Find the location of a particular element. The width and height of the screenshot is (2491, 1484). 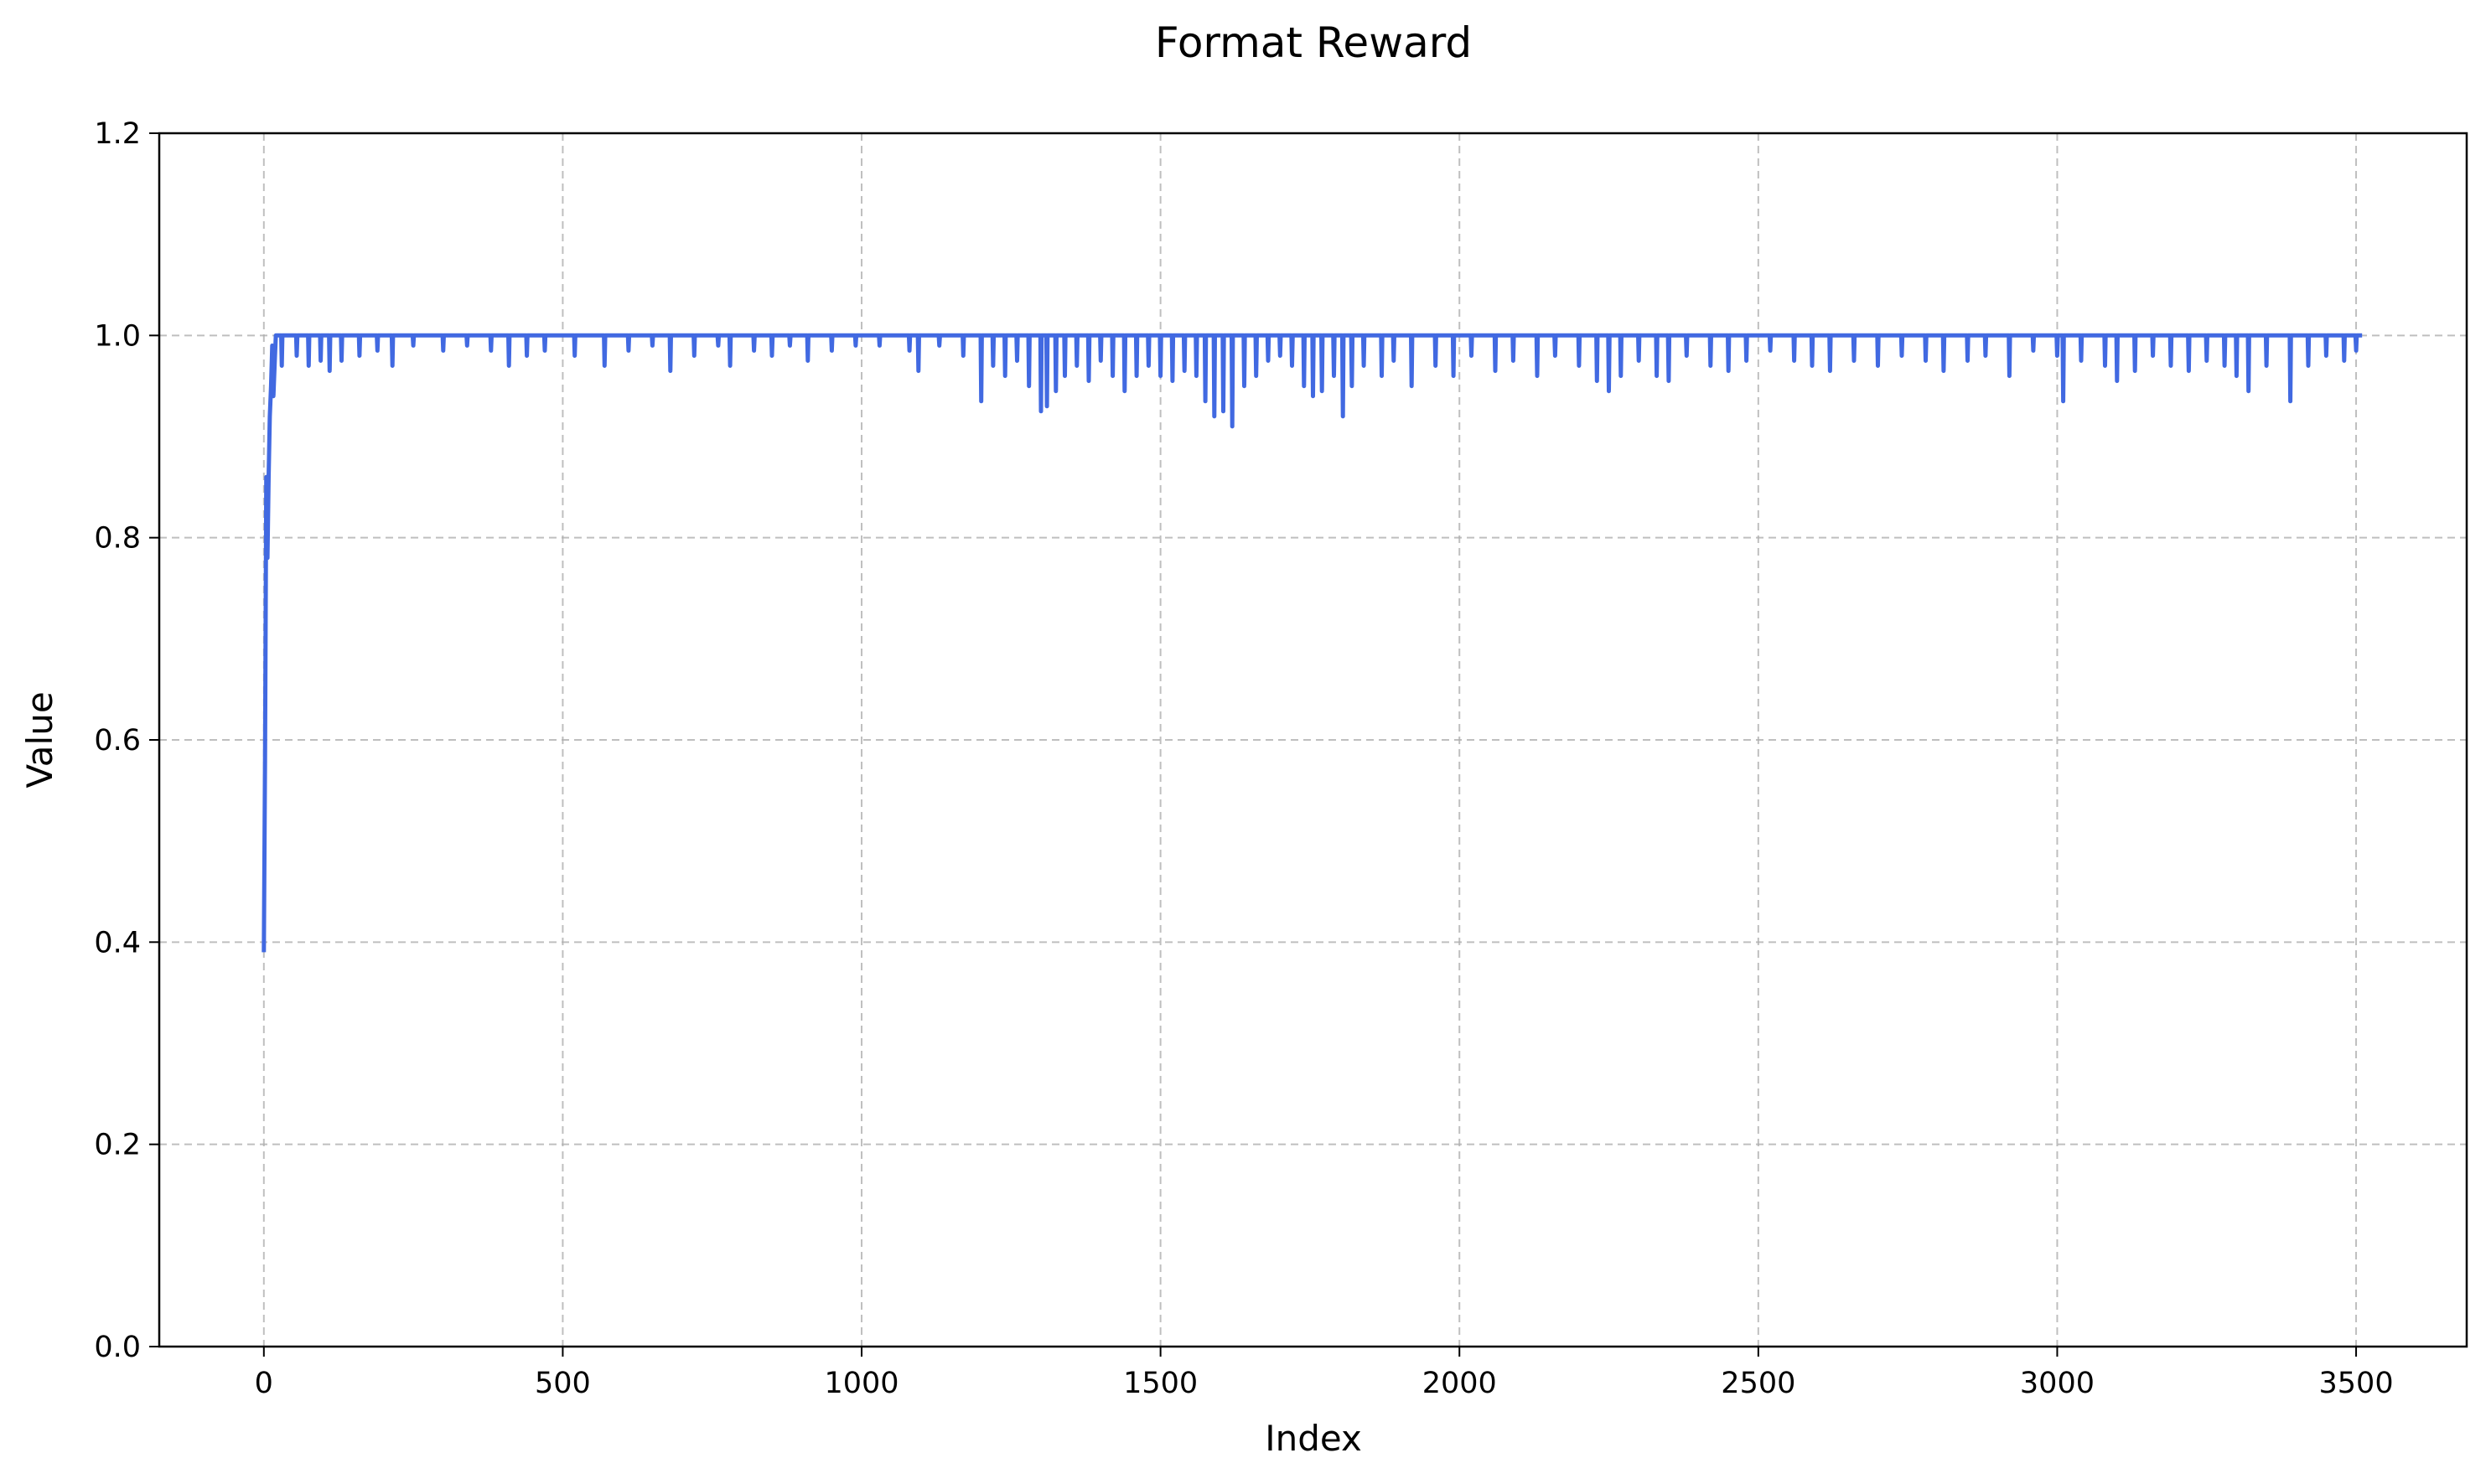

x-tick-label: 3000 is located at coordinates (2057, 1384).